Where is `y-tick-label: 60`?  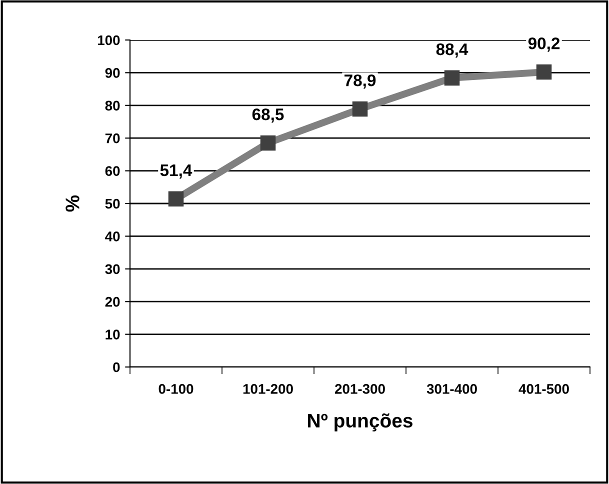 y-tick-label: 60 is located at coordinates (112, 171).